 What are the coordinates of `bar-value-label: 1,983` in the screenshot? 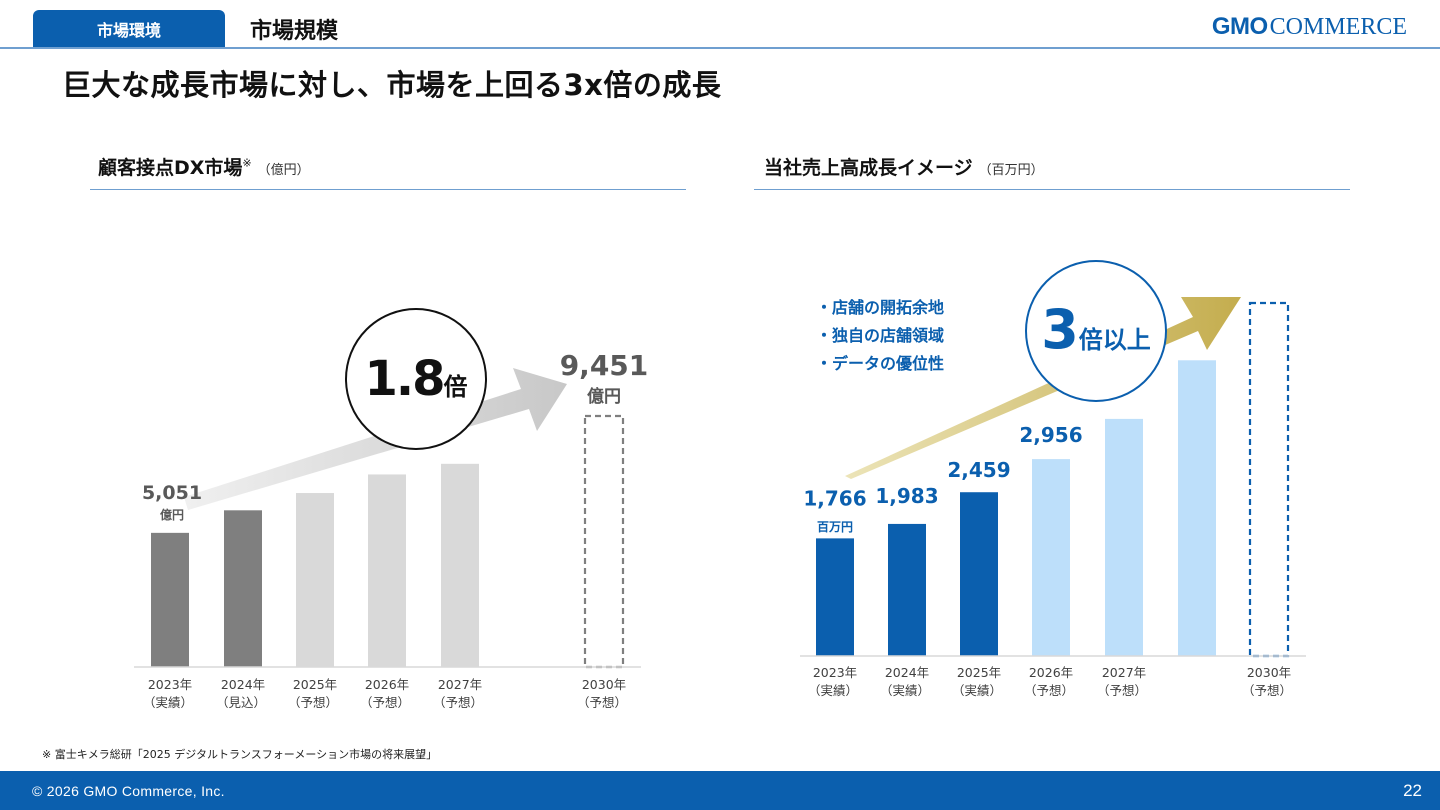 It's located at (906, 496).